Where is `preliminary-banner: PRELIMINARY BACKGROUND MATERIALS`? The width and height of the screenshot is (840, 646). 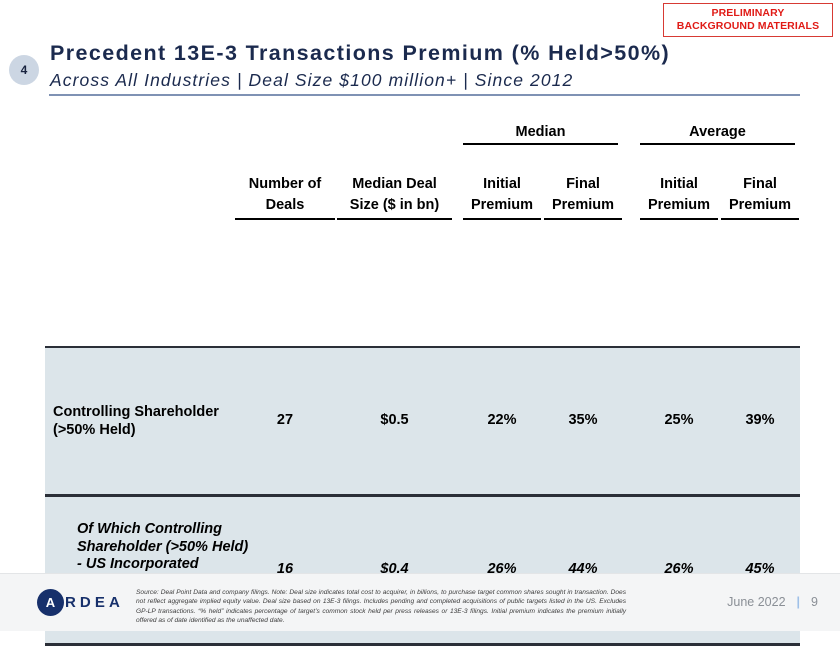 preliminary-banner: PRELIMINARY BACKGROUND MATERIALS is located at coordinates (748, 20).